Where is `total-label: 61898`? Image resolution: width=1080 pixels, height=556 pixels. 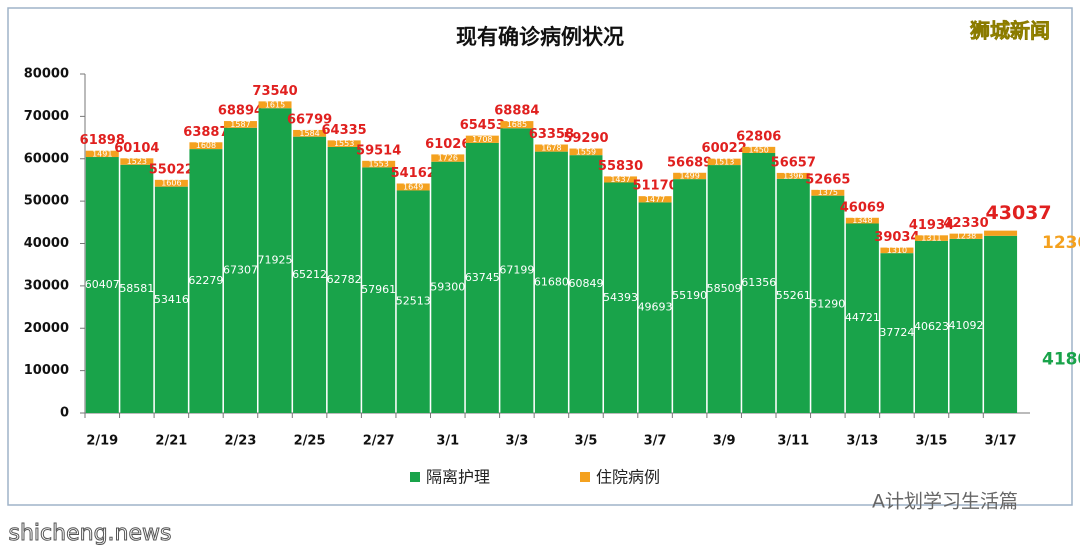 total-label: 61898 is located at coordinates (102, 140).